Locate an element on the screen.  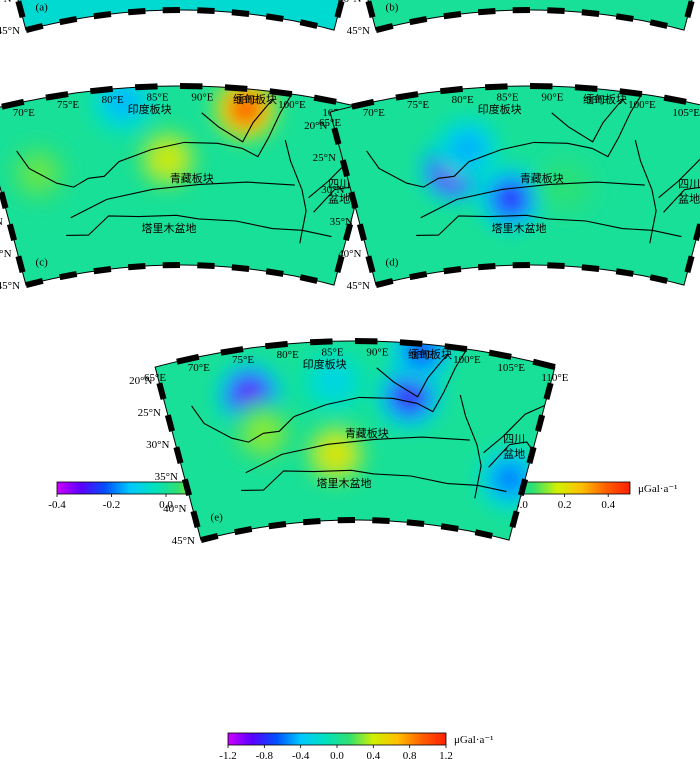
colorbar-tick-label: 0.4 is located at coordinates (608, 505).